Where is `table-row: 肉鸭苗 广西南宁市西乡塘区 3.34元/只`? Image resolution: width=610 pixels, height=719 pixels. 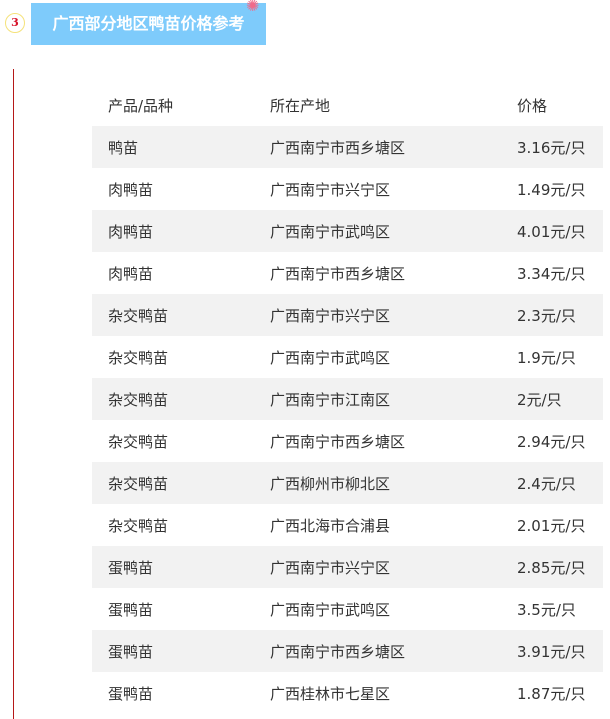 table-row: 肉鸭苗 广西南宁市西乡塘区 3.34元/只 is located at coordinates (347, 273).